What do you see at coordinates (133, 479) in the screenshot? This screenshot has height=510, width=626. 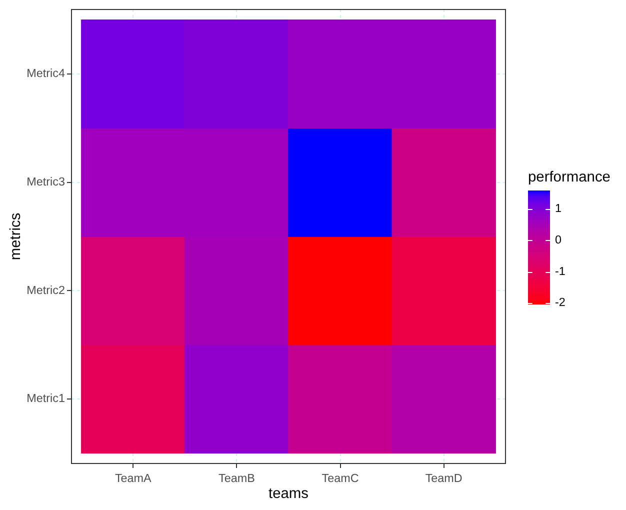 I see `x-tick-label: TeamA` at bounding box center [133, 479].